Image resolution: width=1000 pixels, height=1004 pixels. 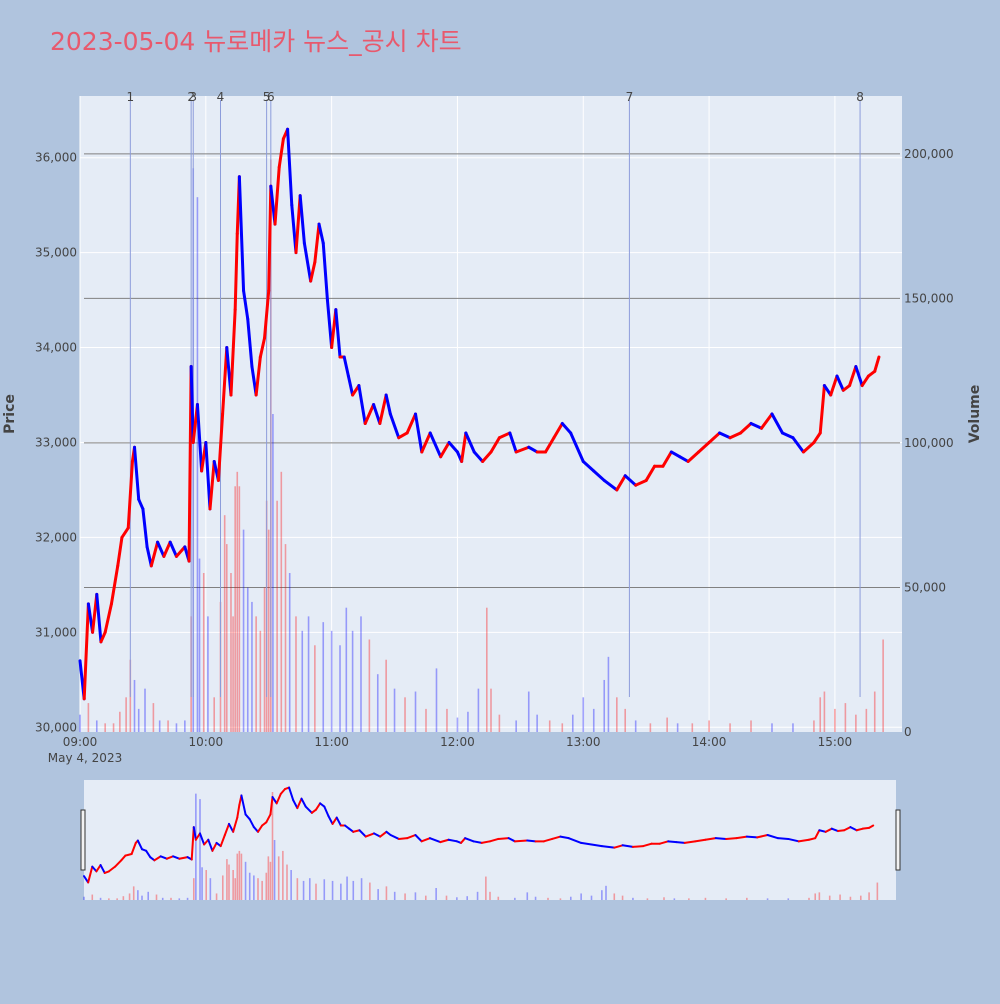 What do you see at coordinates (85, 758) in the screenshot?
I see `x-axis-date-label: May 4, 2023` at bounding box center [85, 758].